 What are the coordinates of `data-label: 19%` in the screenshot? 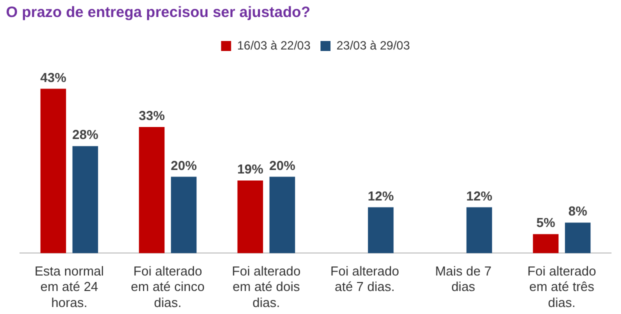 It's located at (250, 169).